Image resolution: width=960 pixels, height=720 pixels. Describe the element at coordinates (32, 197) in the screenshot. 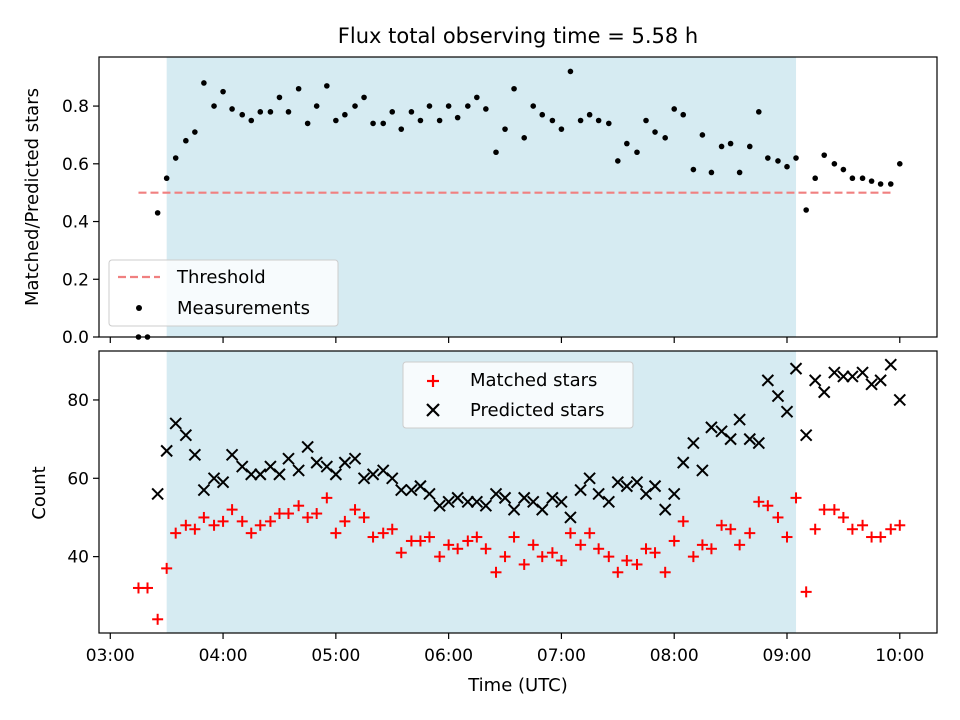

I see `top-y-axis-label: Matched/Predicted stars` at that location.